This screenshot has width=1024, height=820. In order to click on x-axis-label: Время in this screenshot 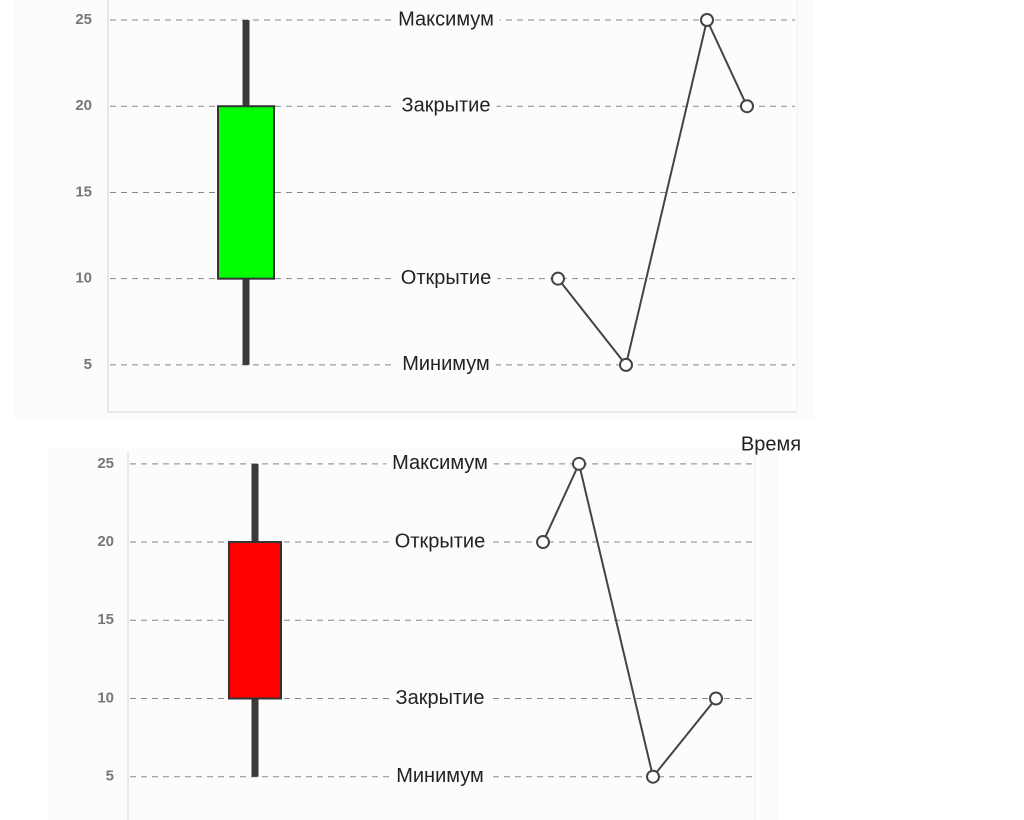, I will do `click(771, 444)`.